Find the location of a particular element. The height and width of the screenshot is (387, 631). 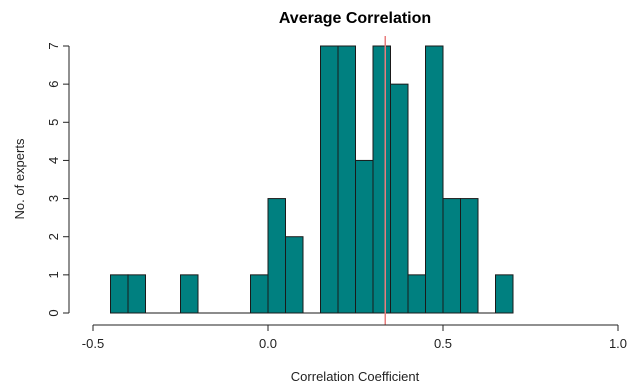

x-tick-label: 0.5 is located at coordinates (443, 343).